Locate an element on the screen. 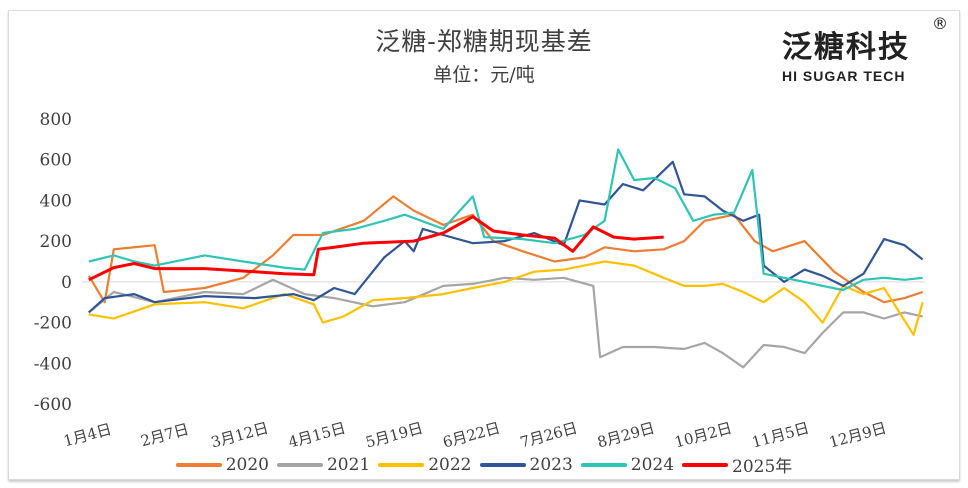 This screenshot has height=488, width=968. y-tick-label: 400 is located at coordinates (56, 201).